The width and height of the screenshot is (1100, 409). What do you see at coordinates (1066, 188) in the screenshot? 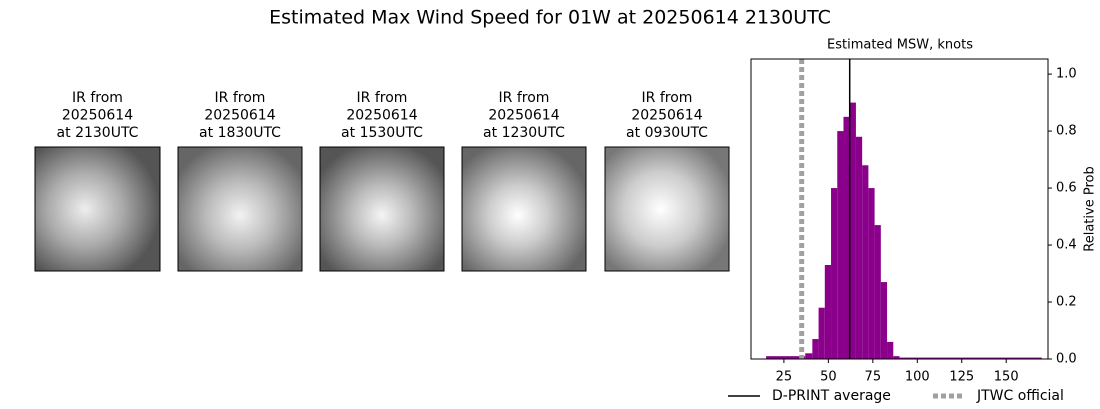
I see `y-tick-label: 0.6` at bounding box center [1066, 188].